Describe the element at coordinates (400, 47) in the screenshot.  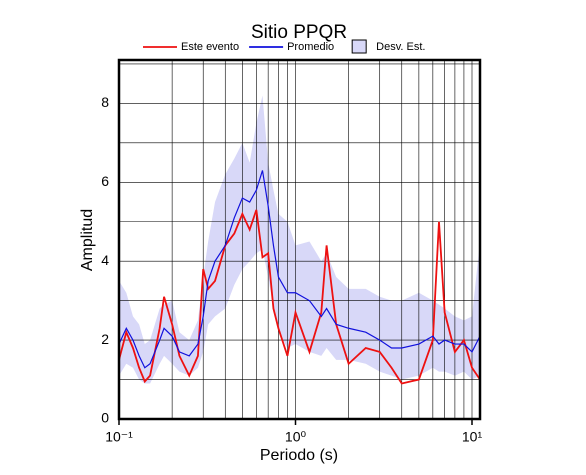
I see `legend-label: Desv. Est.` at that location.